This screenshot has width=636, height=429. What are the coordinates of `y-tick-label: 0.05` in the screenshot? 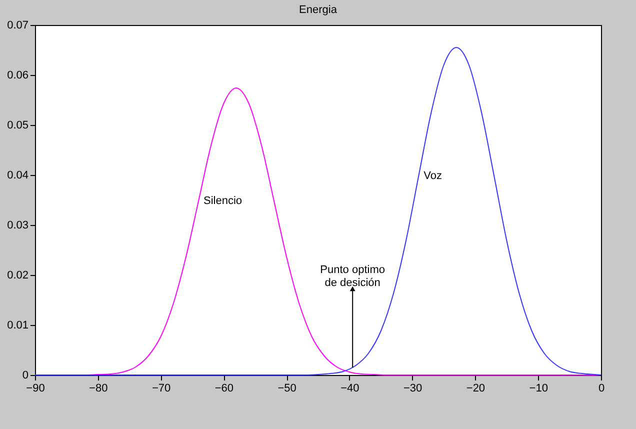 It's located at (17, 126).